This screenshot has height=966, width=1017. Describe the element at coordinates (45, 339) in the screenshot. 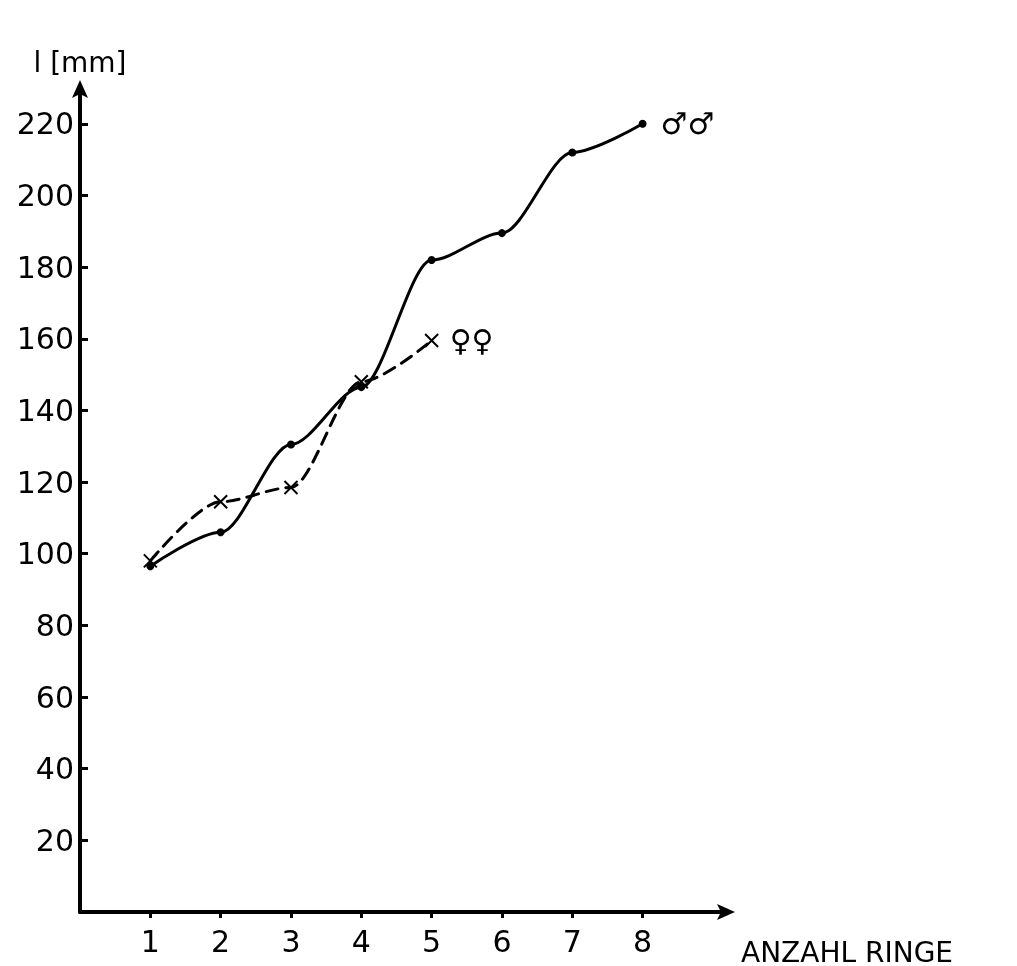

I see `y-tick-label: 160` at that location.